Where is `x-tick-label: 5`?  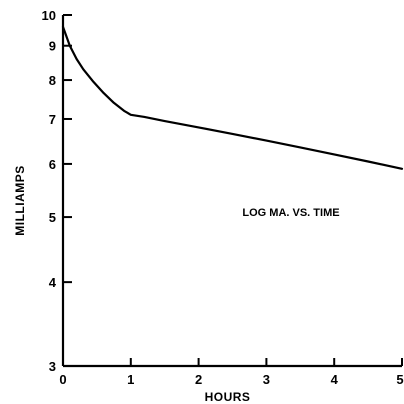
x-tick-label: 5 is located at coordinates (399, 379).